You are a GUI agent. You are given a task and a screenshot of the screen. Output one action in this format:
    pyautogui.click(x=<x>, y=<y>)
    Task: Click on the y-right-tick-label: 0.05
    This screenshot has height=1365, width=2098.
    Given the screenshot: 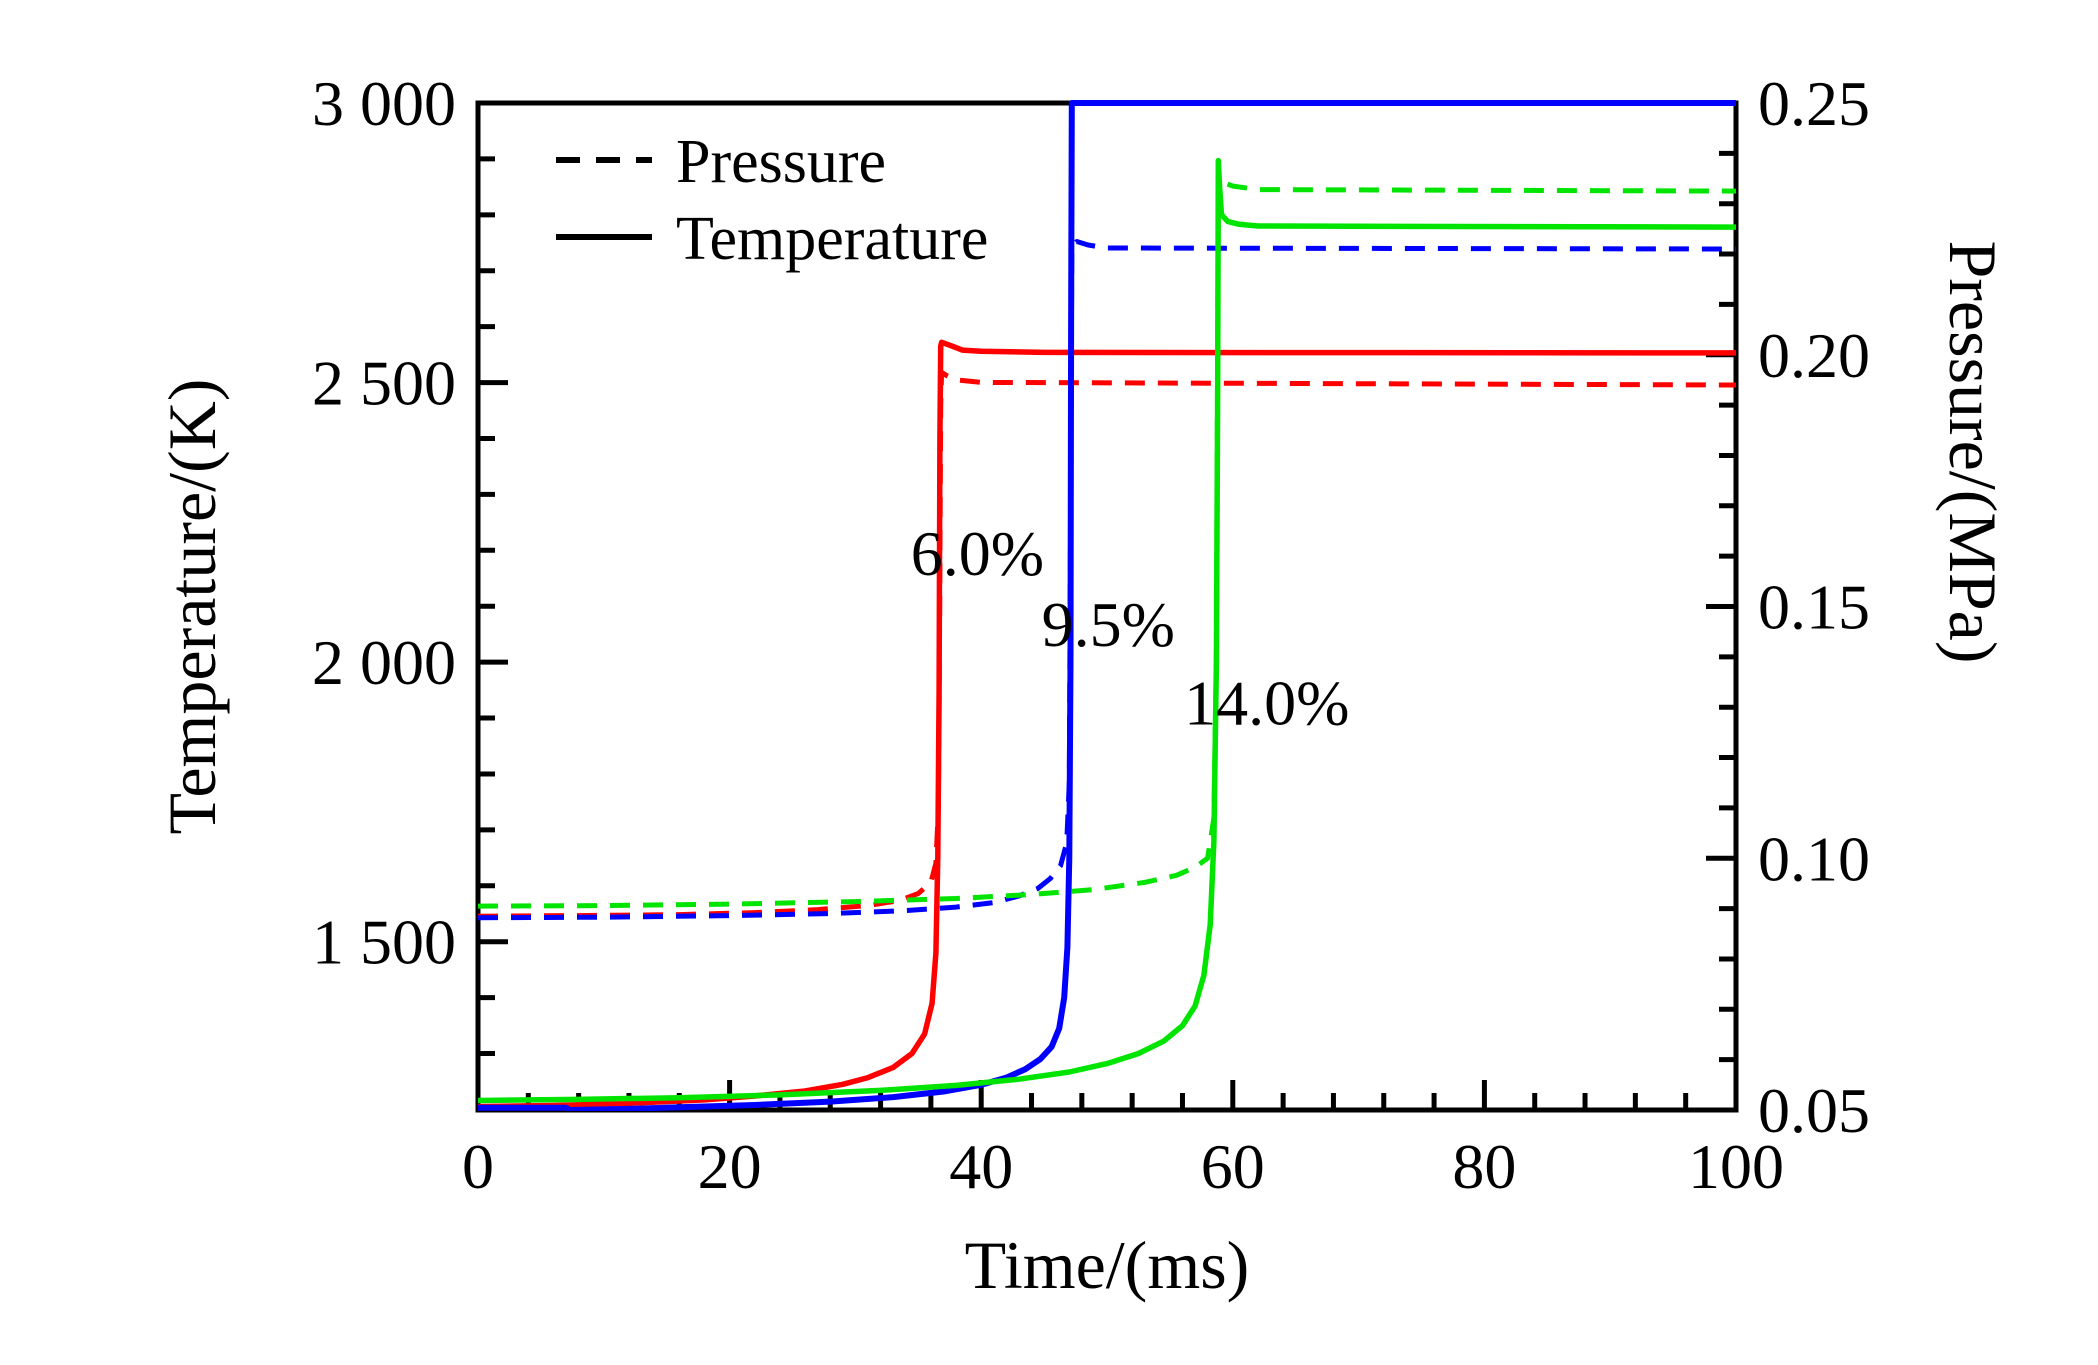 What is the action you would take?
    pyautogui.click(x=1814, y=1110)
    